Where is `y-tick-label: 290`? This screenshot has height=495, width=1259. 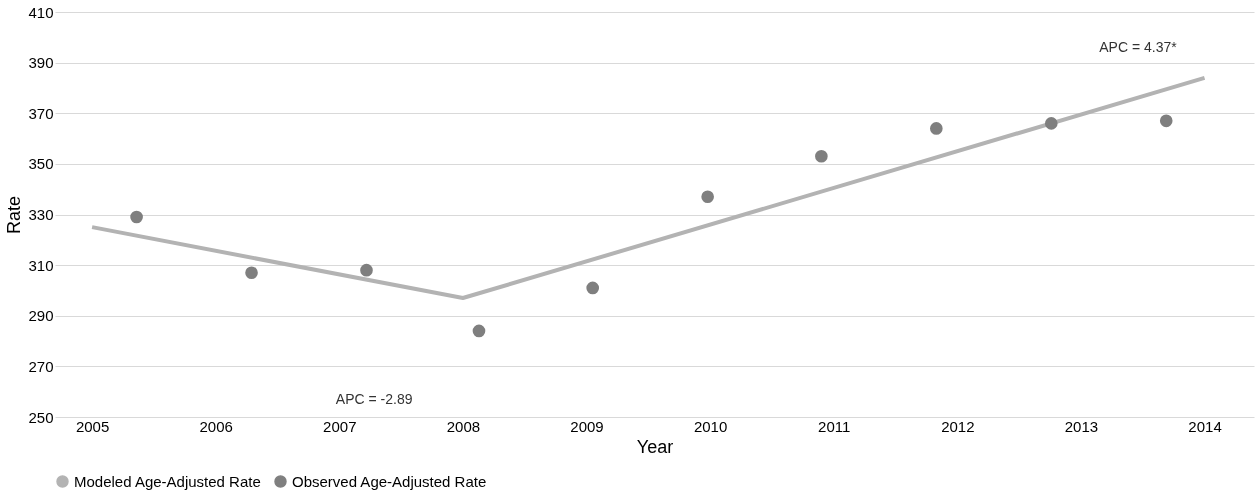 y-tick-label: 290 is located at coordinates (41, 316).